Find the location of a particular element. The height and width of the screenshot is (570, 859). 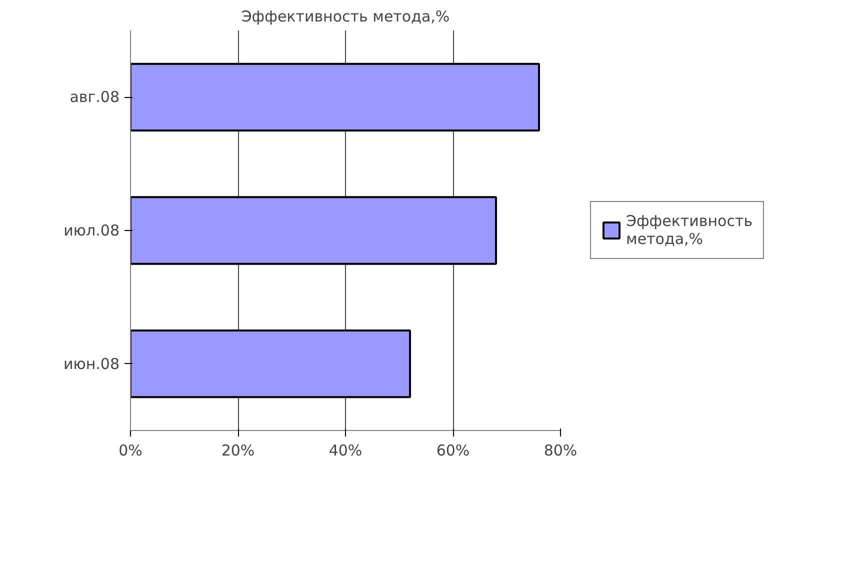

y-tick-label: авг.08 is located at coordinates (95, 97).